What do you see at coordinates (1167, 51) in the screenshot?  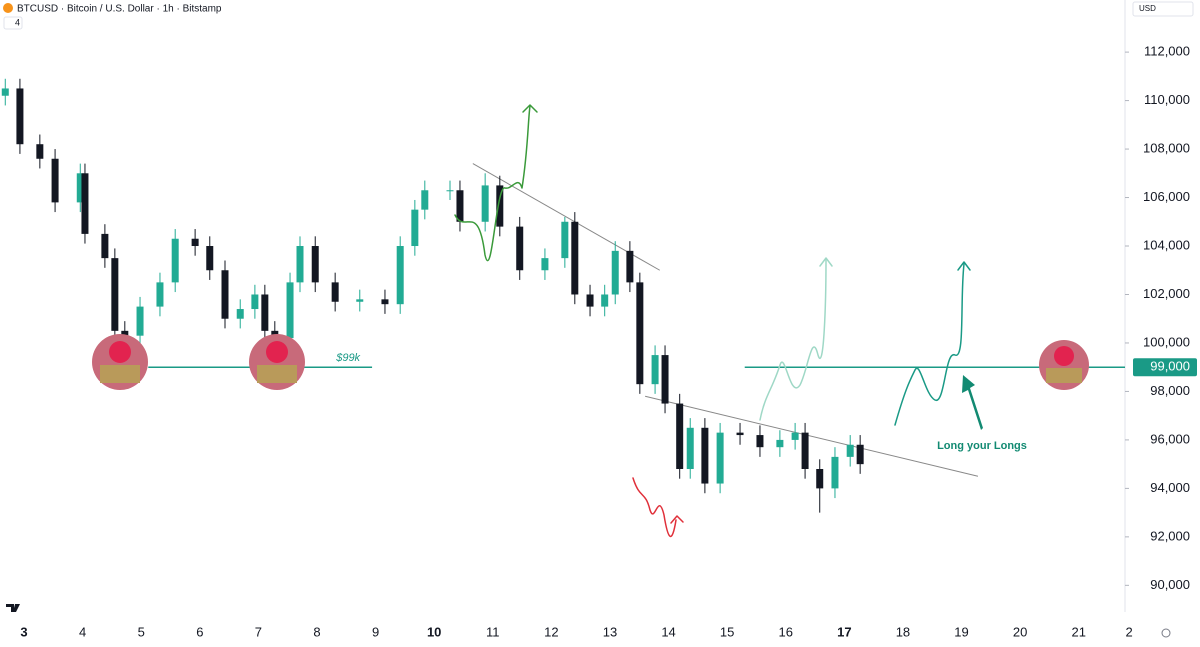 I see `y-tick-label: 112,000` at bounding box center [1167, 51].